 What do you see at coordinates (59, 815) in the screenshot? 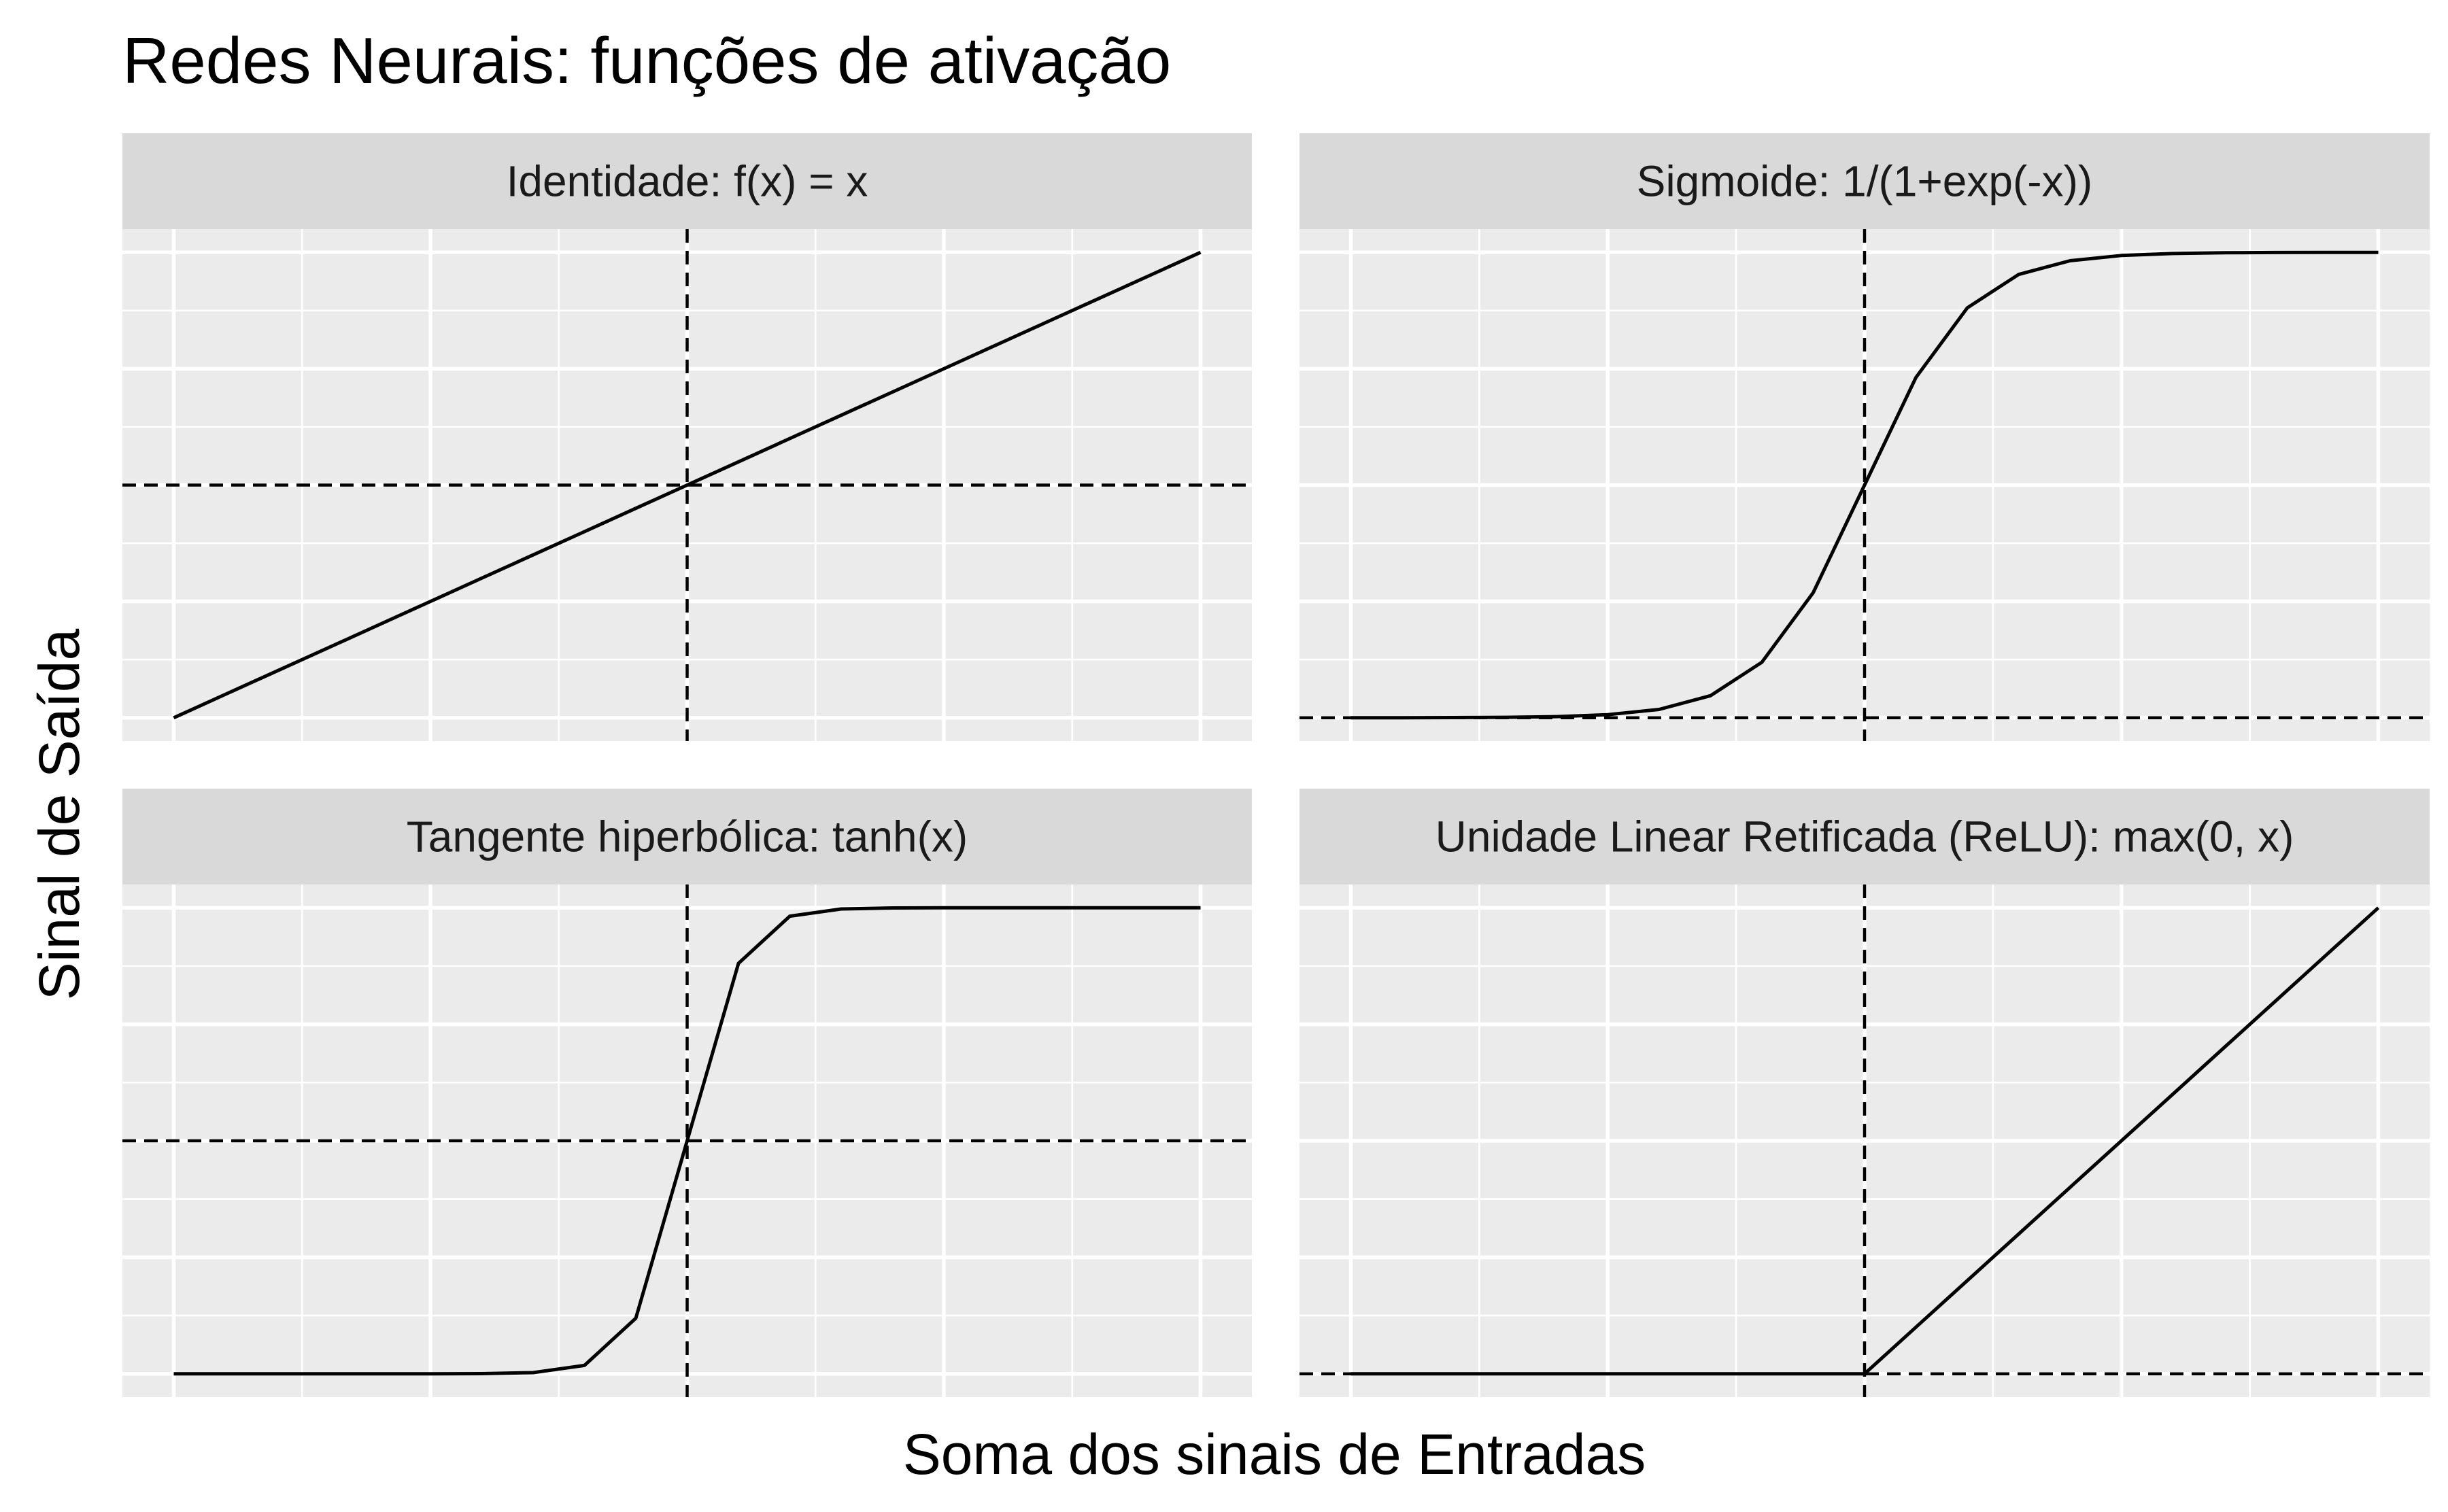
I see `y-axis-label: Sinal de Saída` at bounding box center [59, 815].